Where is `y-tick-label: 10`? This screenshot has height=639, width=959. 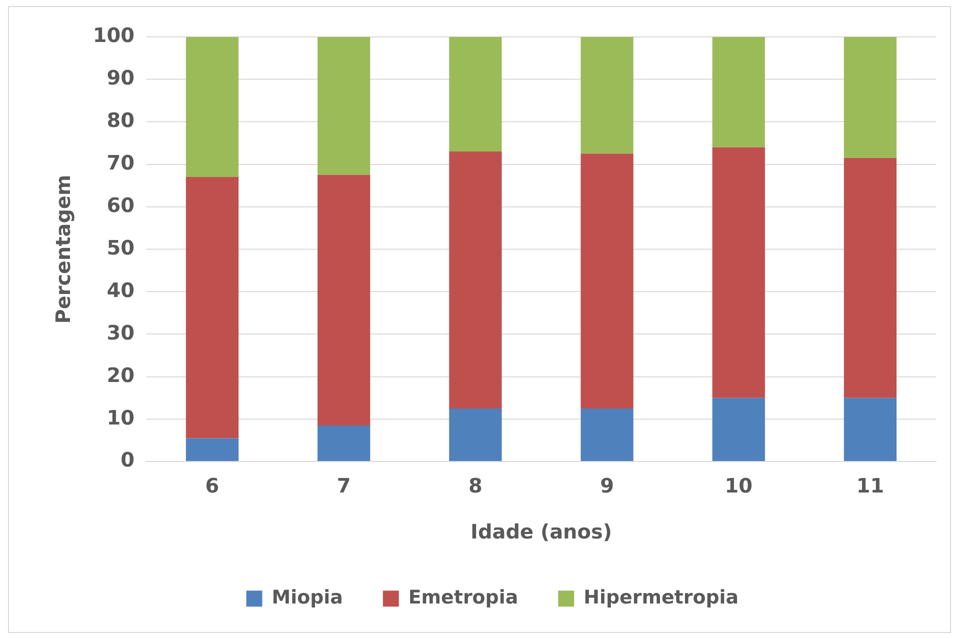
y-tick-label: 10 is located at coordinates (120, 417).